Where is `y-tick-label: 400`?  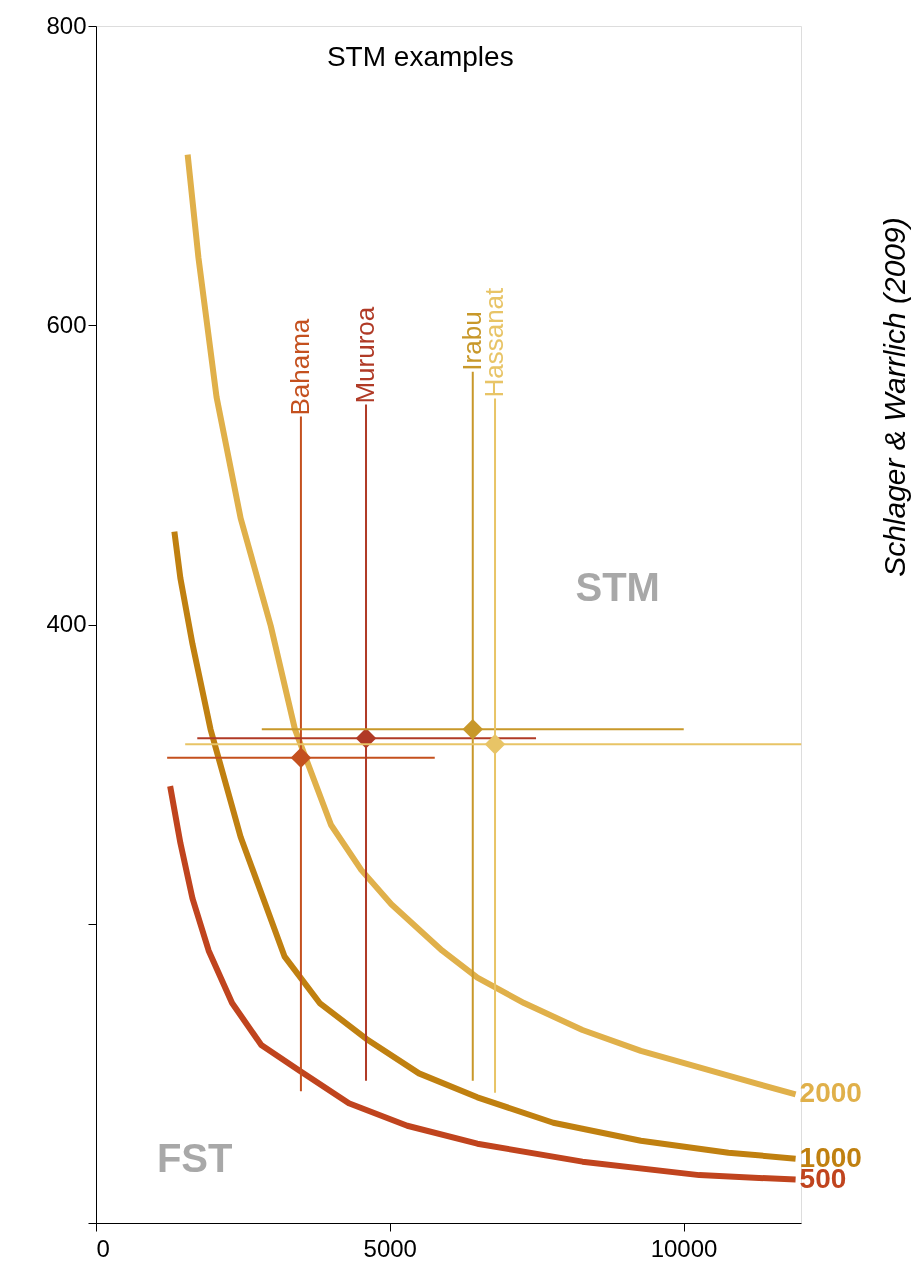 y-tick-label: 400 is located at coordinates (66, 623).